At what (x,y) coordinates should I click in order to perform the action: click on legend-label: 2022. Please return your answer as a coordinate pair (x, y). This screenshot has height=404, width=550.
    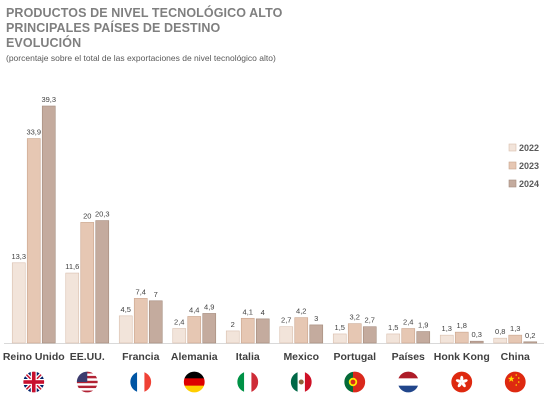
    Looking at the image, I should click on (529, 148).